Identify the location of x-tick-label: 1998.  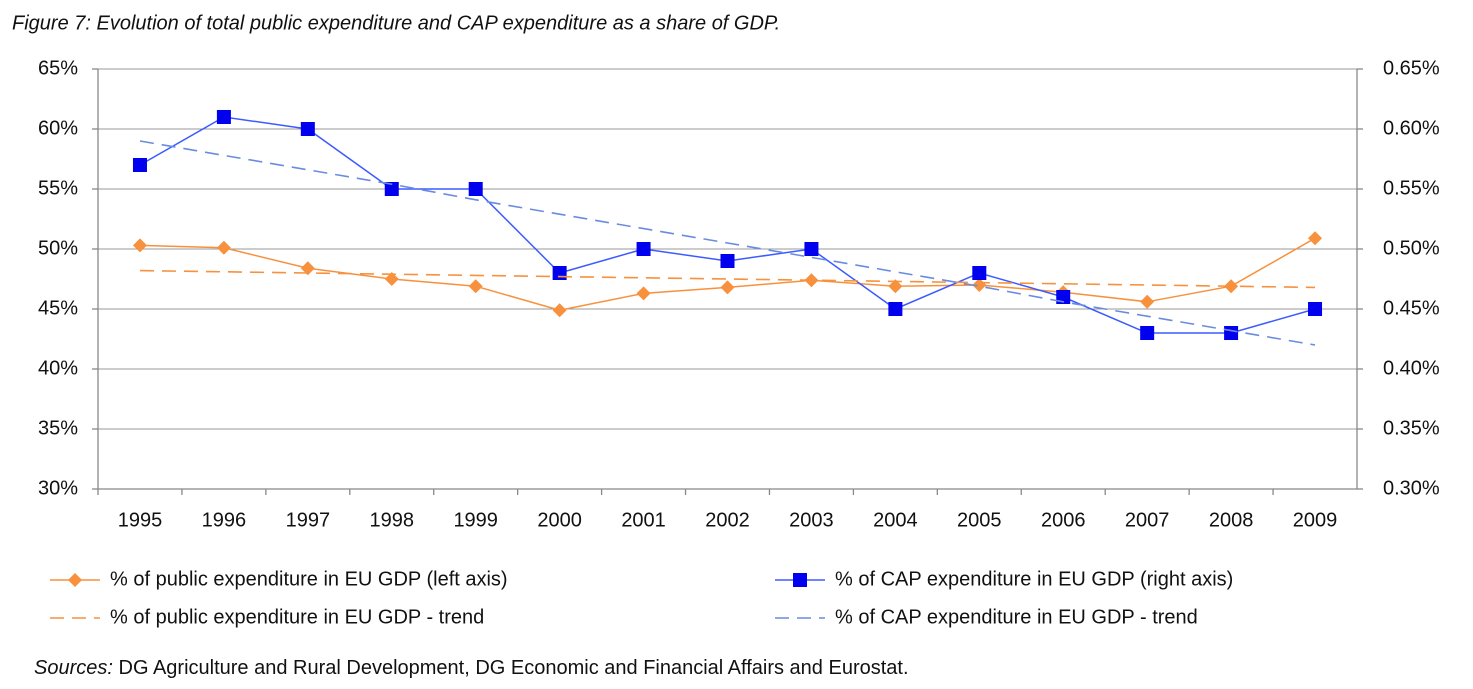
(392, 520).